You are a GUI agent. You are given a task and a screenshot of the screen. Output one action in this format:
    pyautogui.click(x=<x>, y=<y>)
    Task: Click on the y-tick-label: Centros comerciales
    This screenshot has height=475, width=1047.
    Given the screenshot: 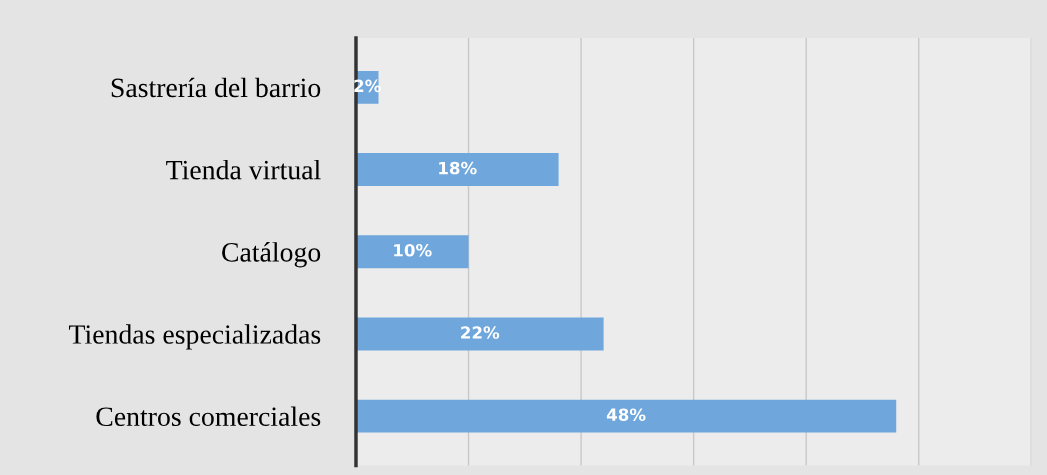 What is the action you would take?
    pyautogui.click(x=208, y=416)
    